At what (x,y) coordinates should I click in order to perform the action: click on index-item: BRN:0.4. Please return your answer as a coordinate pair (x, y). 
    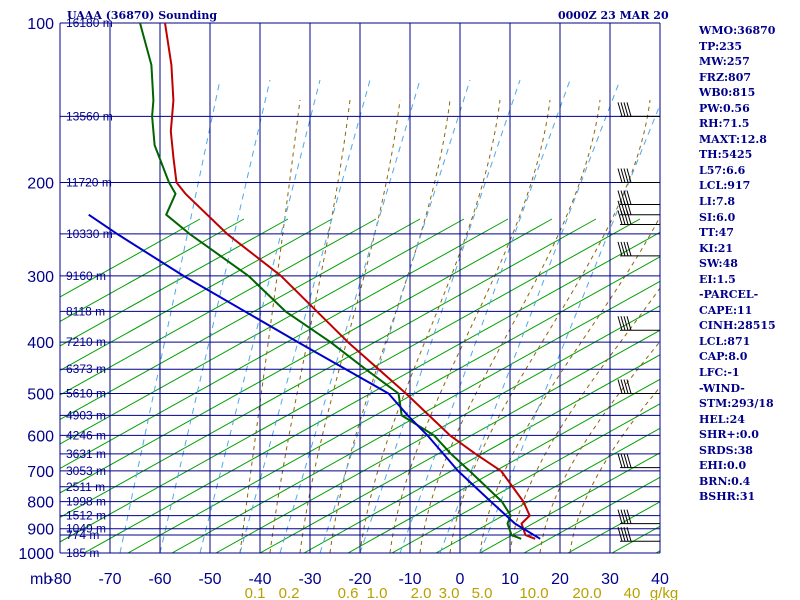
    Looking at the image, I should click on (725, 481).